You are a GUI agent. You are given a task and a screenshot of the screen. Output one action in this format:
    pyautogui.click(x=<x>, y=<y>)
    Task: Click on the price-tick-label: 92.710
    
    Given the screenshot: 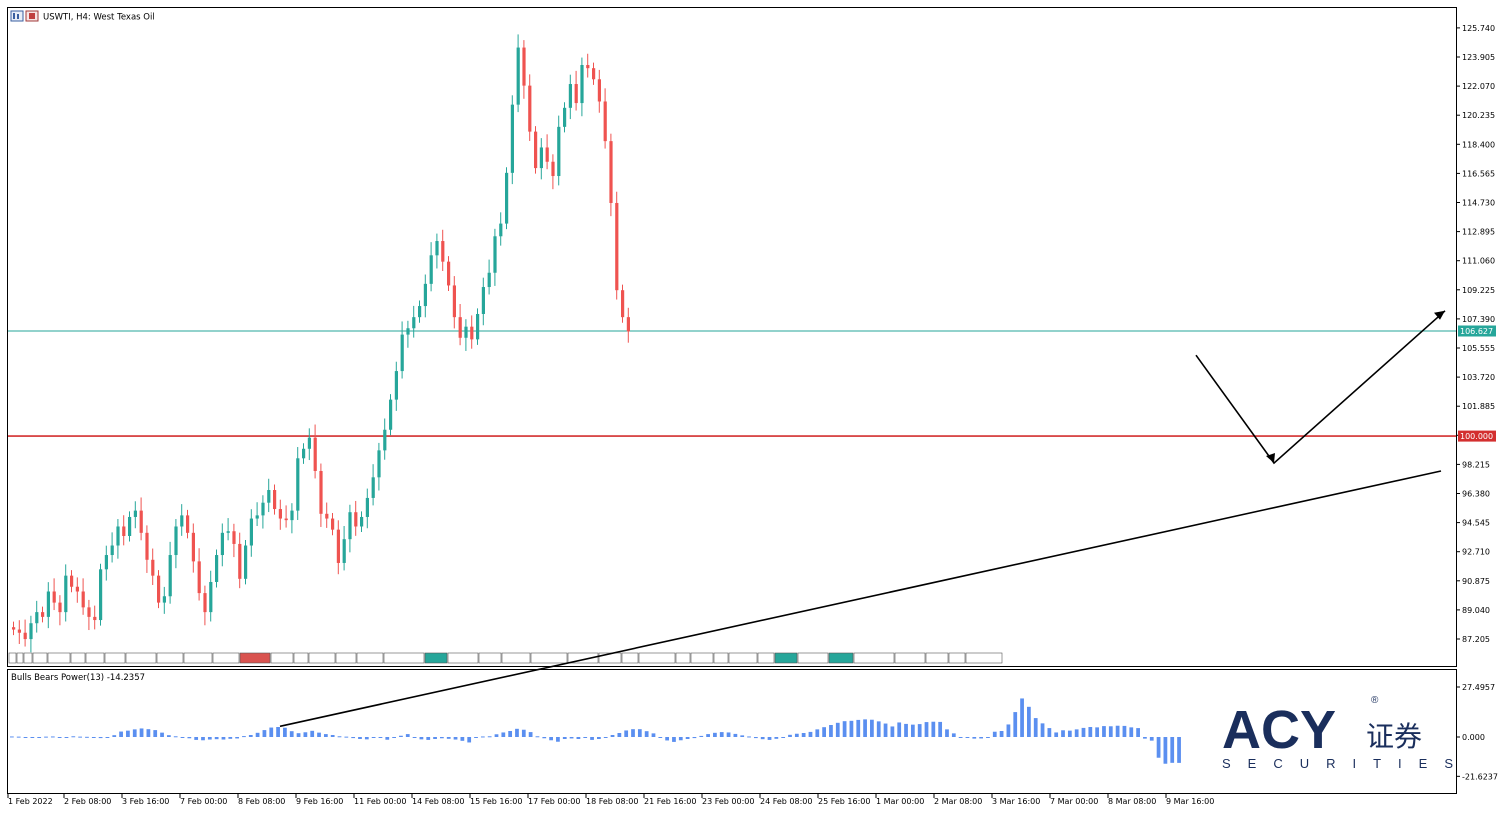 What is the action you would take?
    pyautogui.click(x=1476, y=552)
    